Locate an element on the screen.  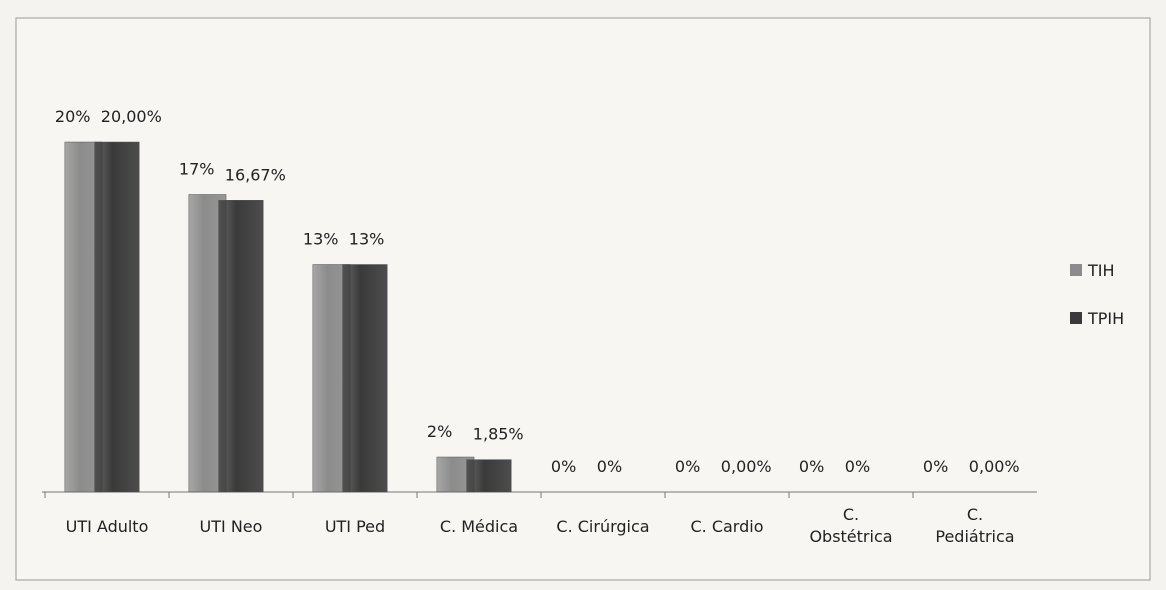
data-label: 2% is located at coordinates (439, 431).